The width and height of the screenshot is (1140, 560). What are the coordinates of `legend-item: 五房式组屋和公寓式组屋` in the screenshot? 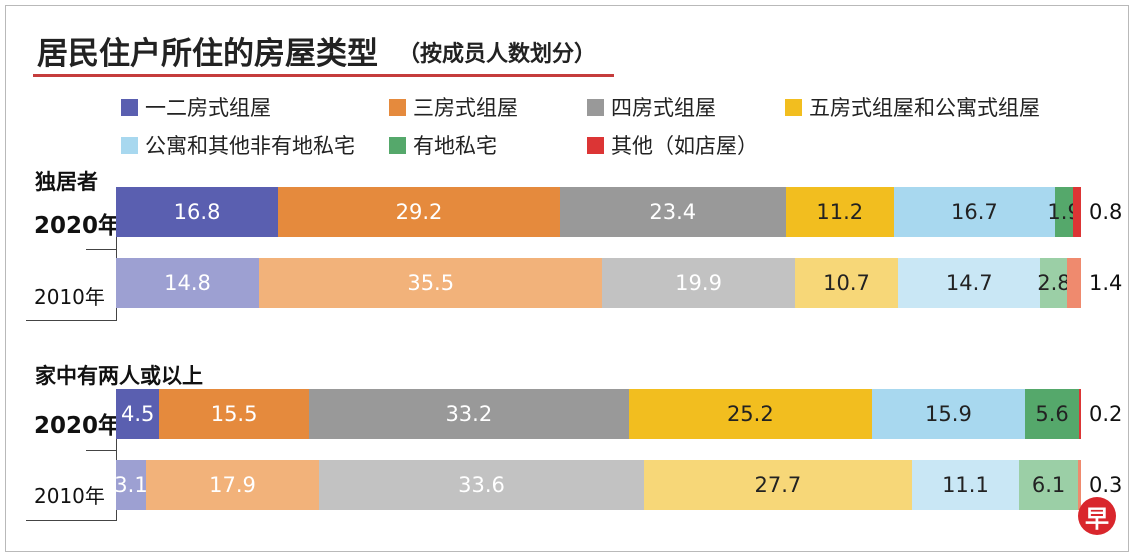 It's located at (912, 107).